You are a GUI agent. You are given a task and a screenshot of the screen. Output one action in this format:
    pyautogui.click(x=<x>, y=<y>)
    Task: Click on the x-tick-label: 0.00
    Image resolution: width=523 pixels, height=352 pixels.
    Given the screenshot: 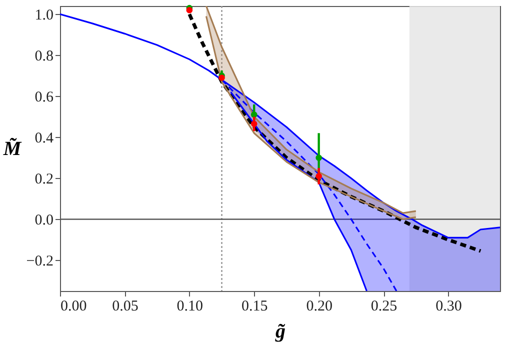 What is the action you would take?
    pyautogui.click(x=73, y=306)
    